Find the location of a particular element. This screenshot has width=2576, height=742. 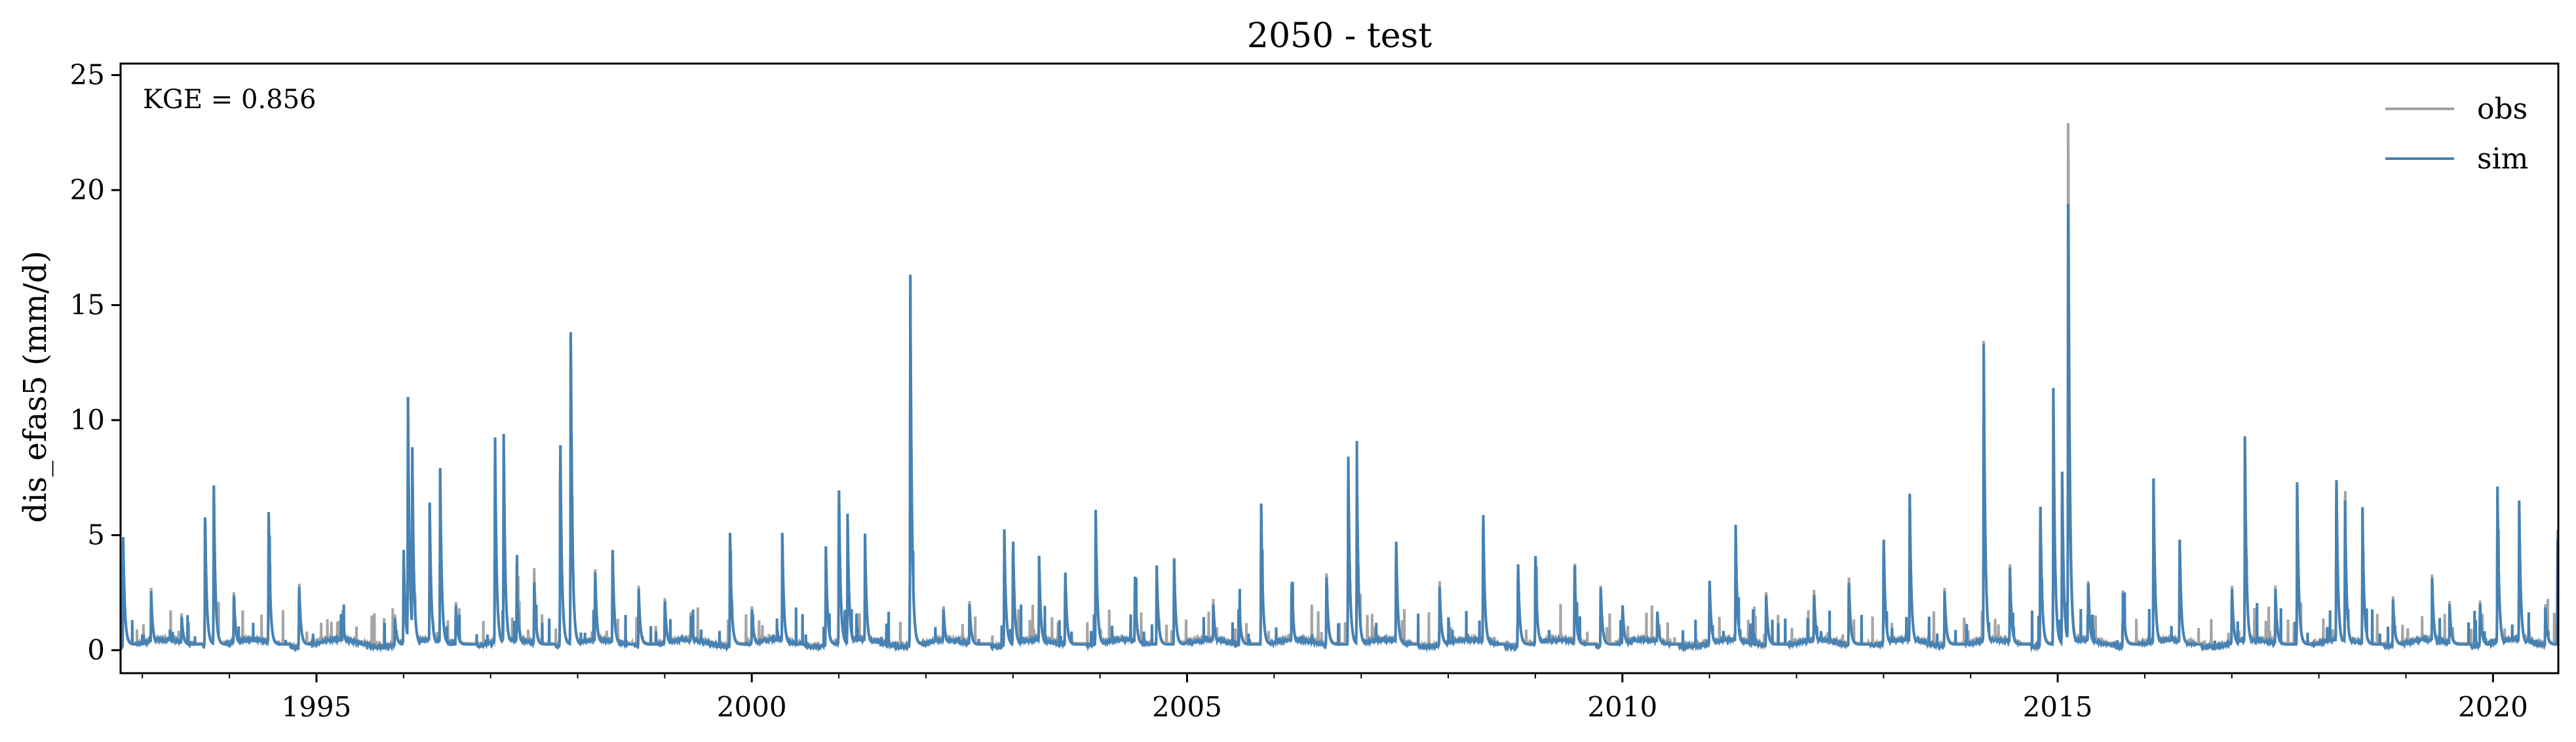

y-tick-label: 15 is located at coordinates (87, 304).